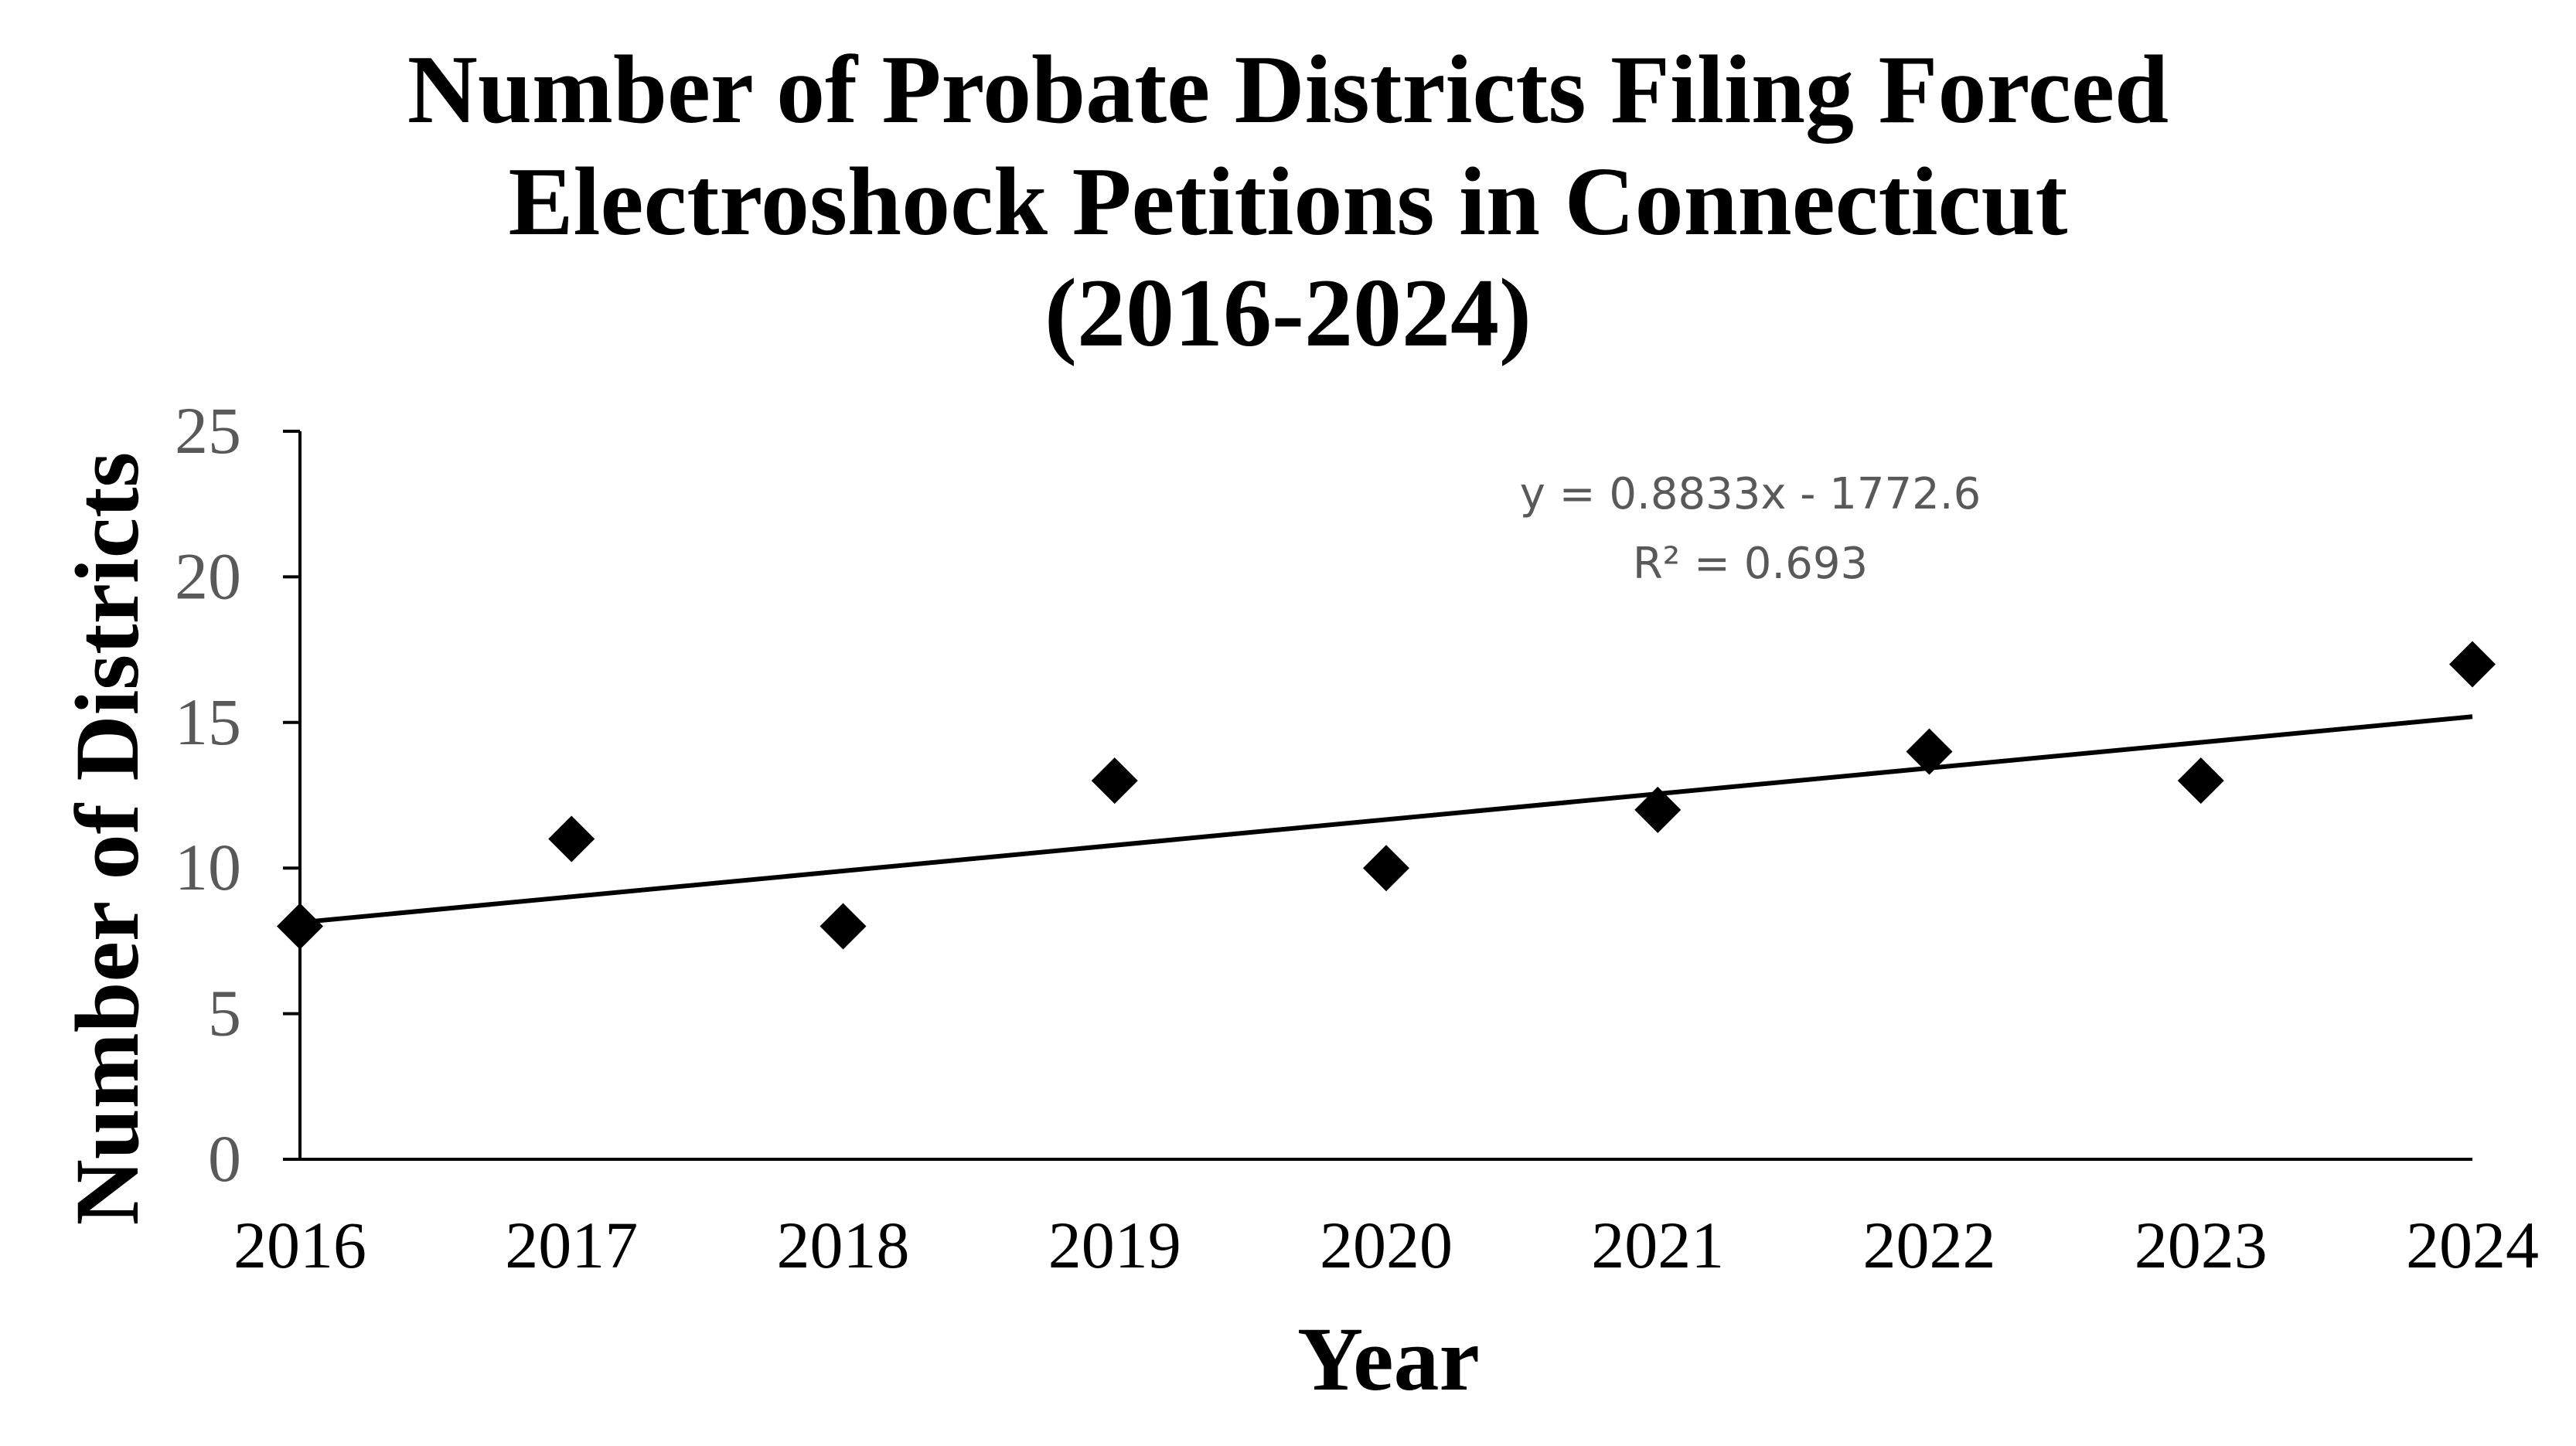  I want to click on data-point-2022, so click(1929, 751).